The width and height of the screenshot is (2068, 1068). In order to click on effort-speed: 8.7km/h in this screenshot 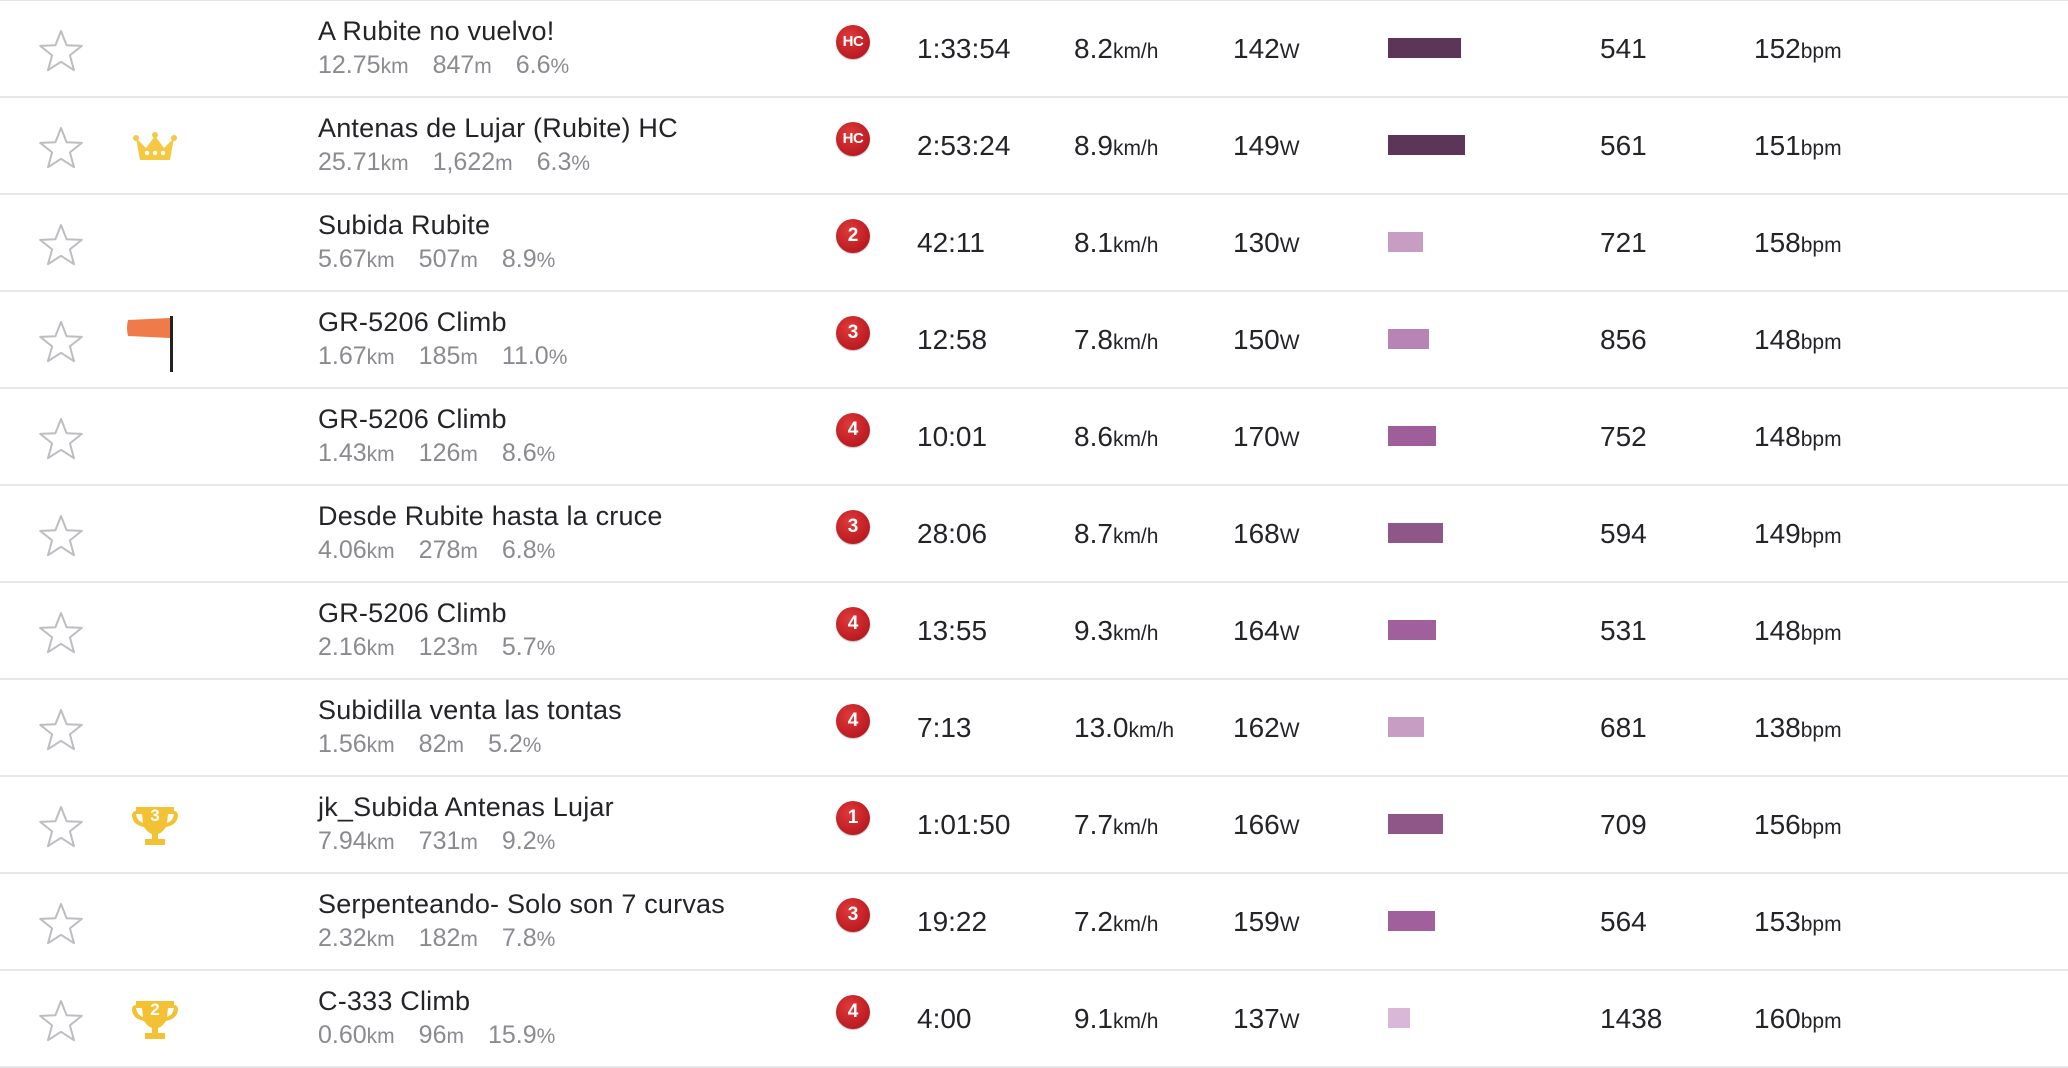, I will do `click(1116, 533)`.